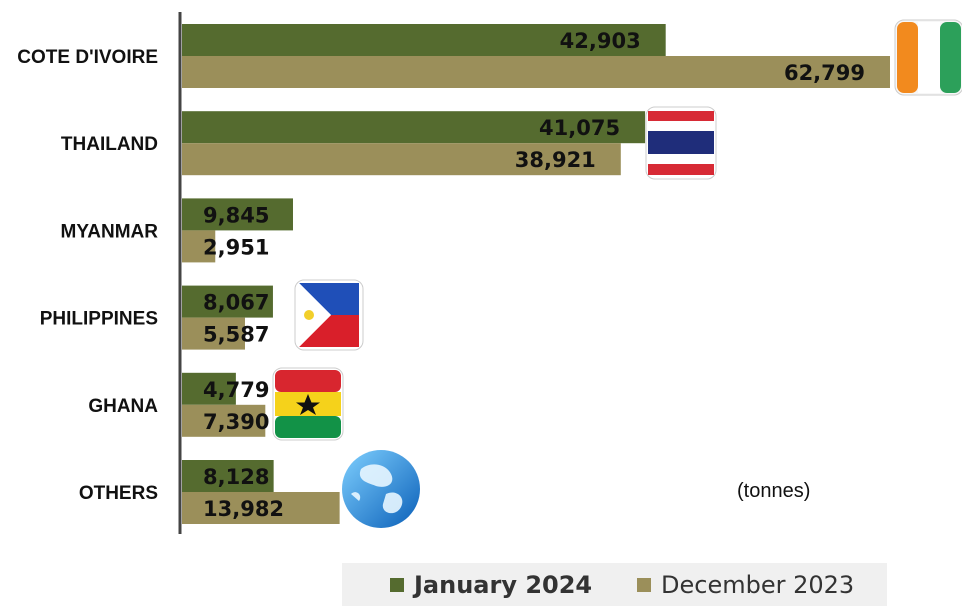 This screenshot has width=962, height=606. I want to click on category-label: PHILIPPINES, so click(99, 319).